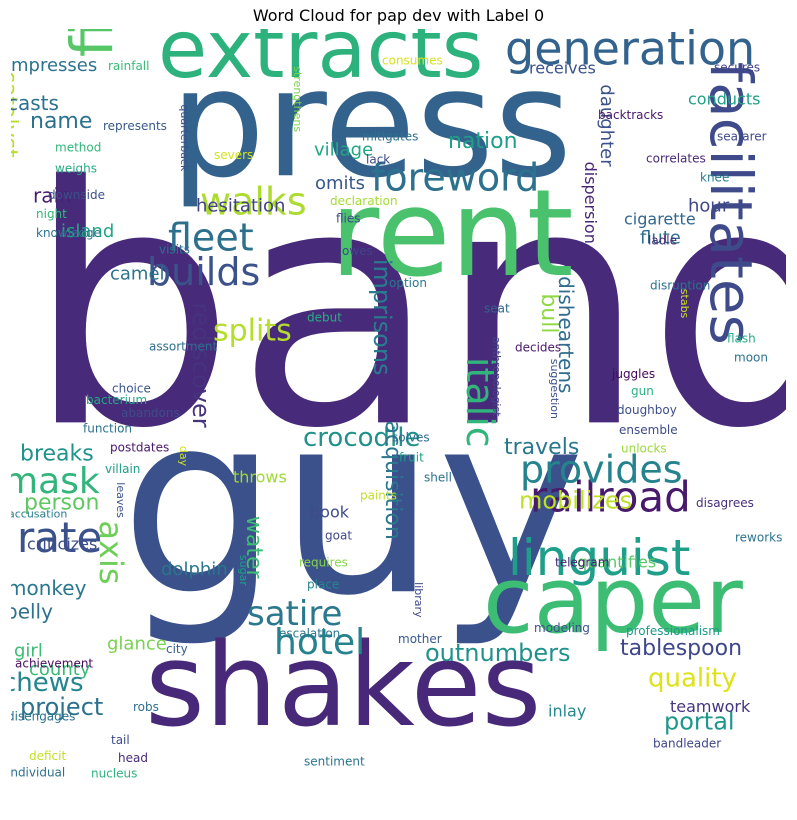 The width and height of the screenshot is (797, 820). What do you see at coordinates (253, 548) in the screenshot?
I see `word-water: water` at bounding box center [253, 548].